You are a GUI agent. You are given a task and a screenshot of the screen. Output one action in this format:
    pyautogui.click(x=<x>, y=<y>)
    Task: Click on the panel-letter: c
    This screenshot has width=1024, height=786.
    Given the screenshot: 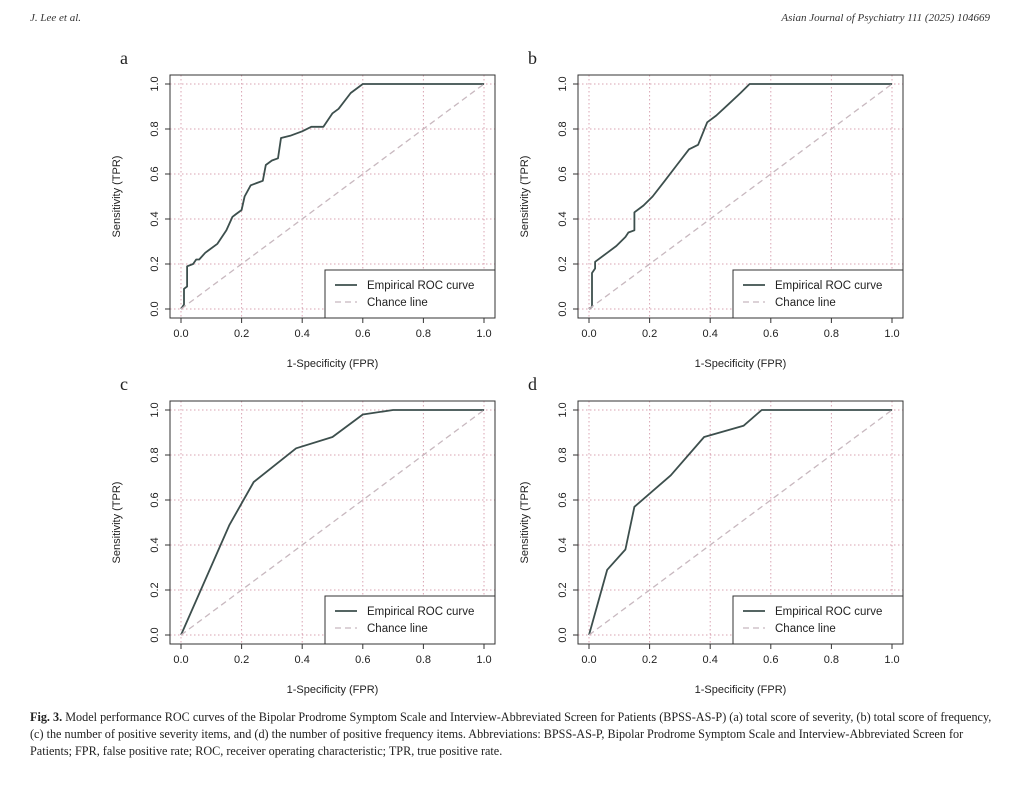 What is the action you would take?
    pyautogui.click(x=124, y=384)
    